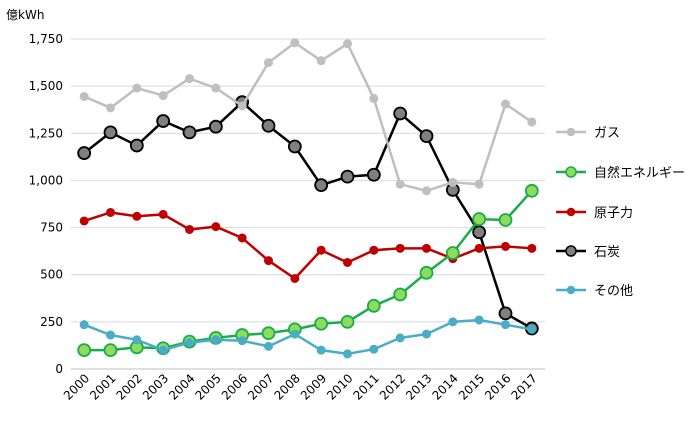  I want to click on series-line, so click(307, 245).